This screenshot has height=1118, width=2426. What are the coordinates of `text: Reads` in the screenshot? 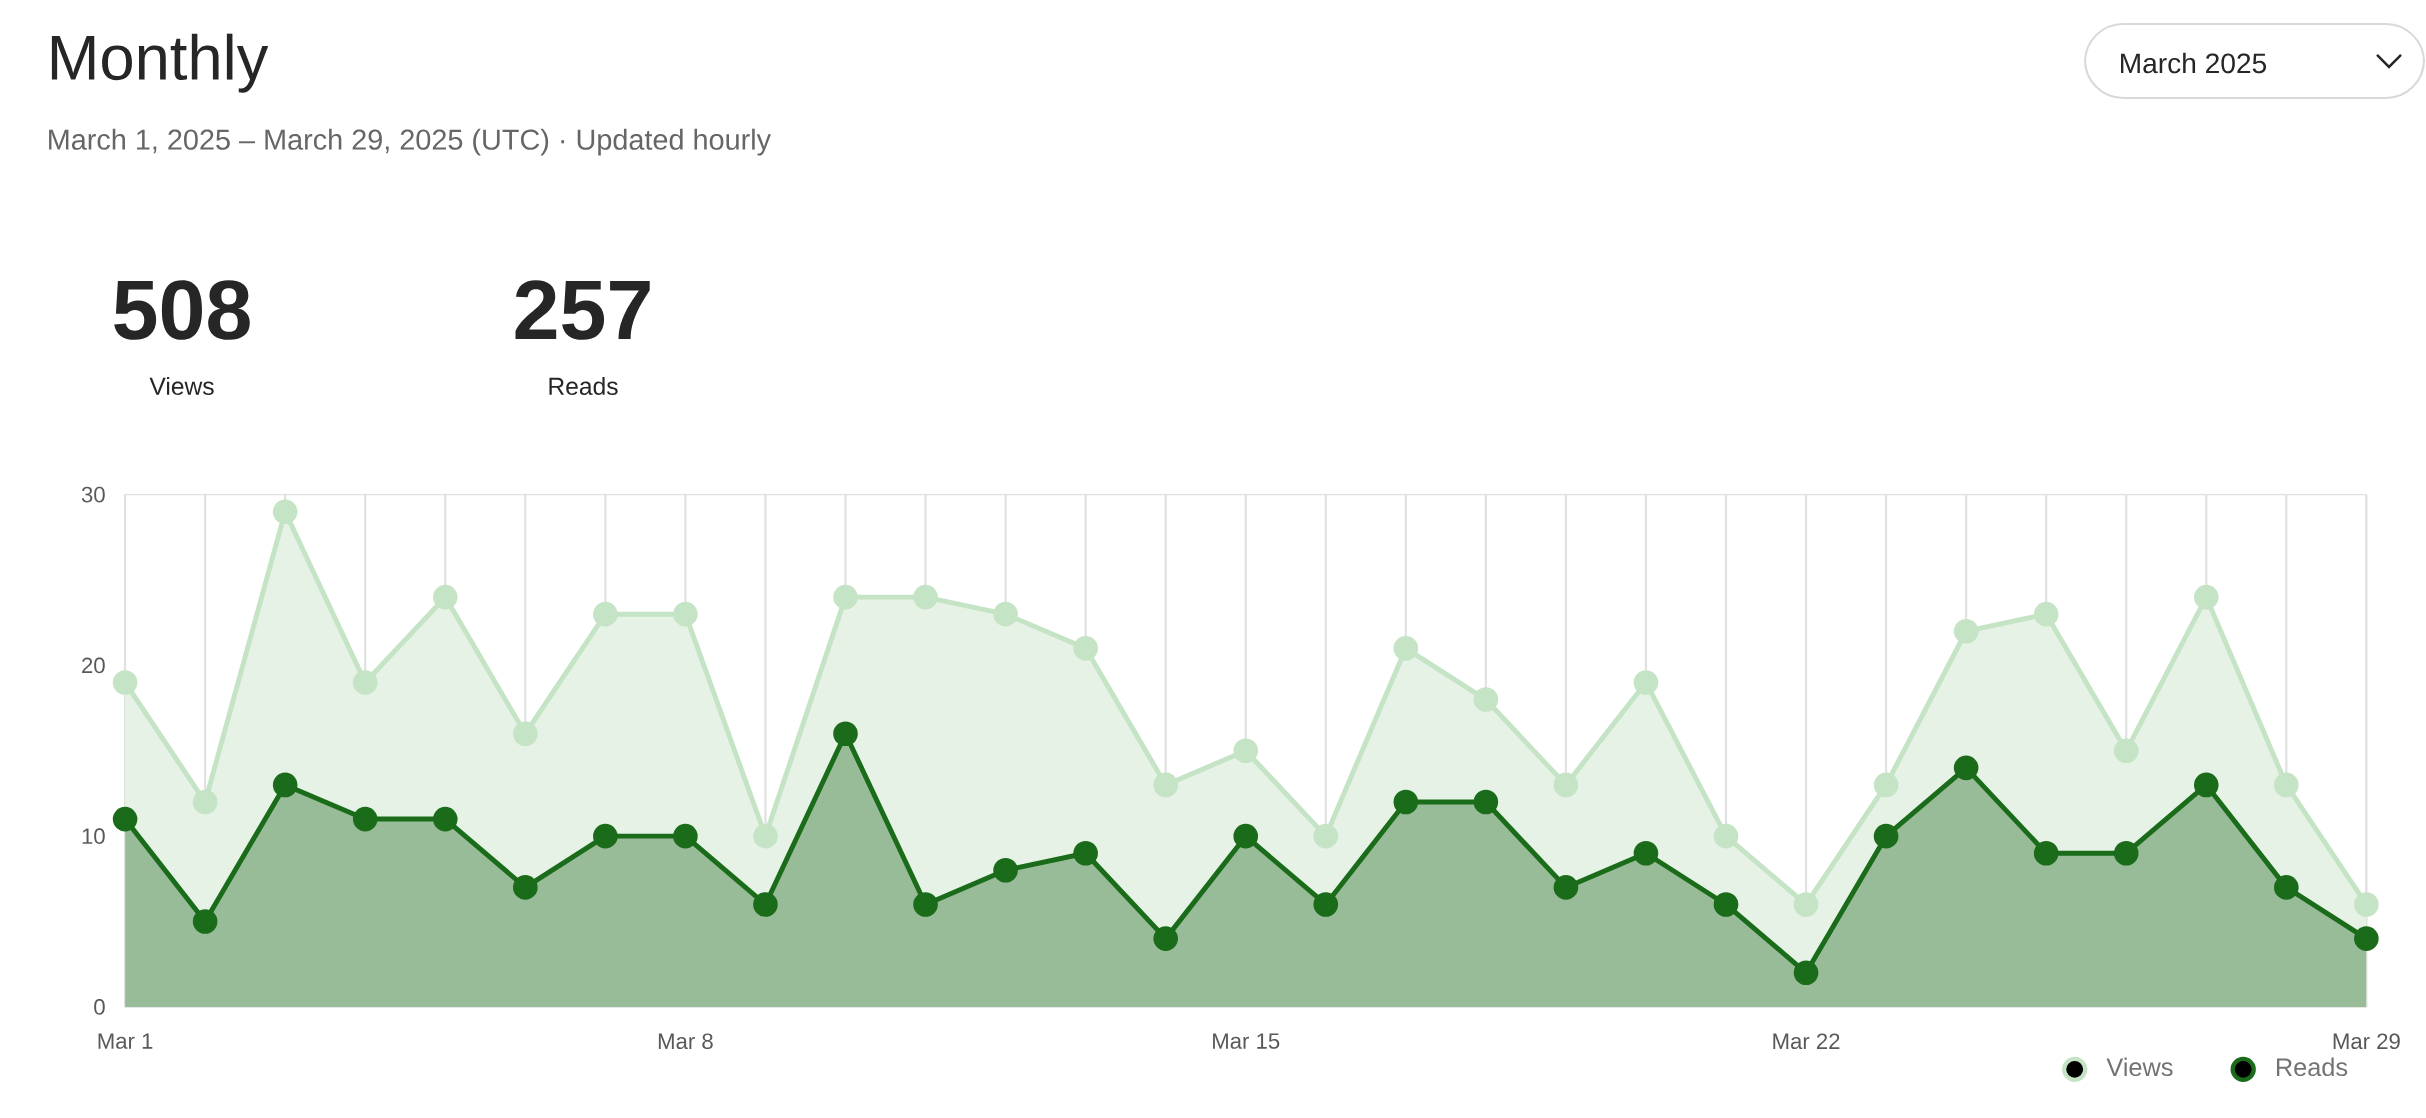 It's located at (583, 385).